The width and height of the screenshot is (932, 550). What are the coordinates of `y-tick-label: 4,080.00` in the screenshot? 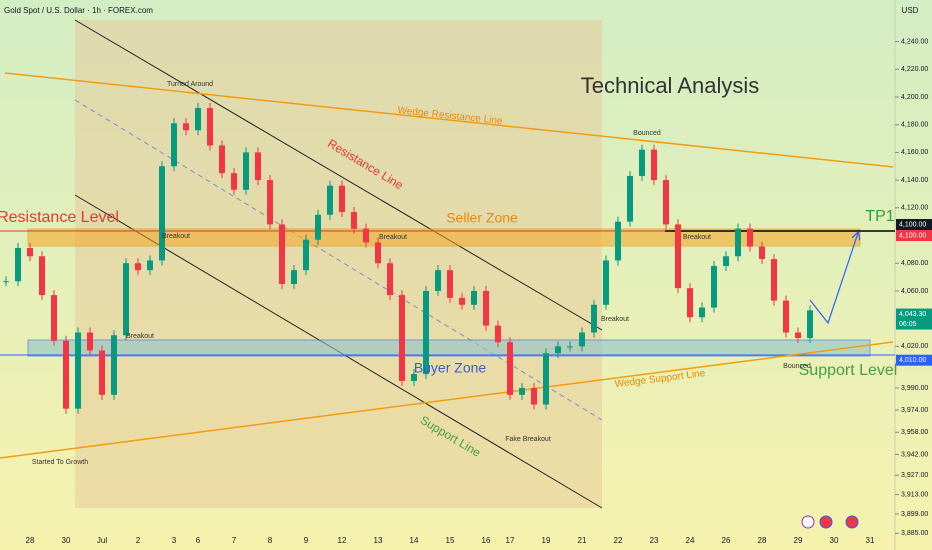 It's located at (914, 263).